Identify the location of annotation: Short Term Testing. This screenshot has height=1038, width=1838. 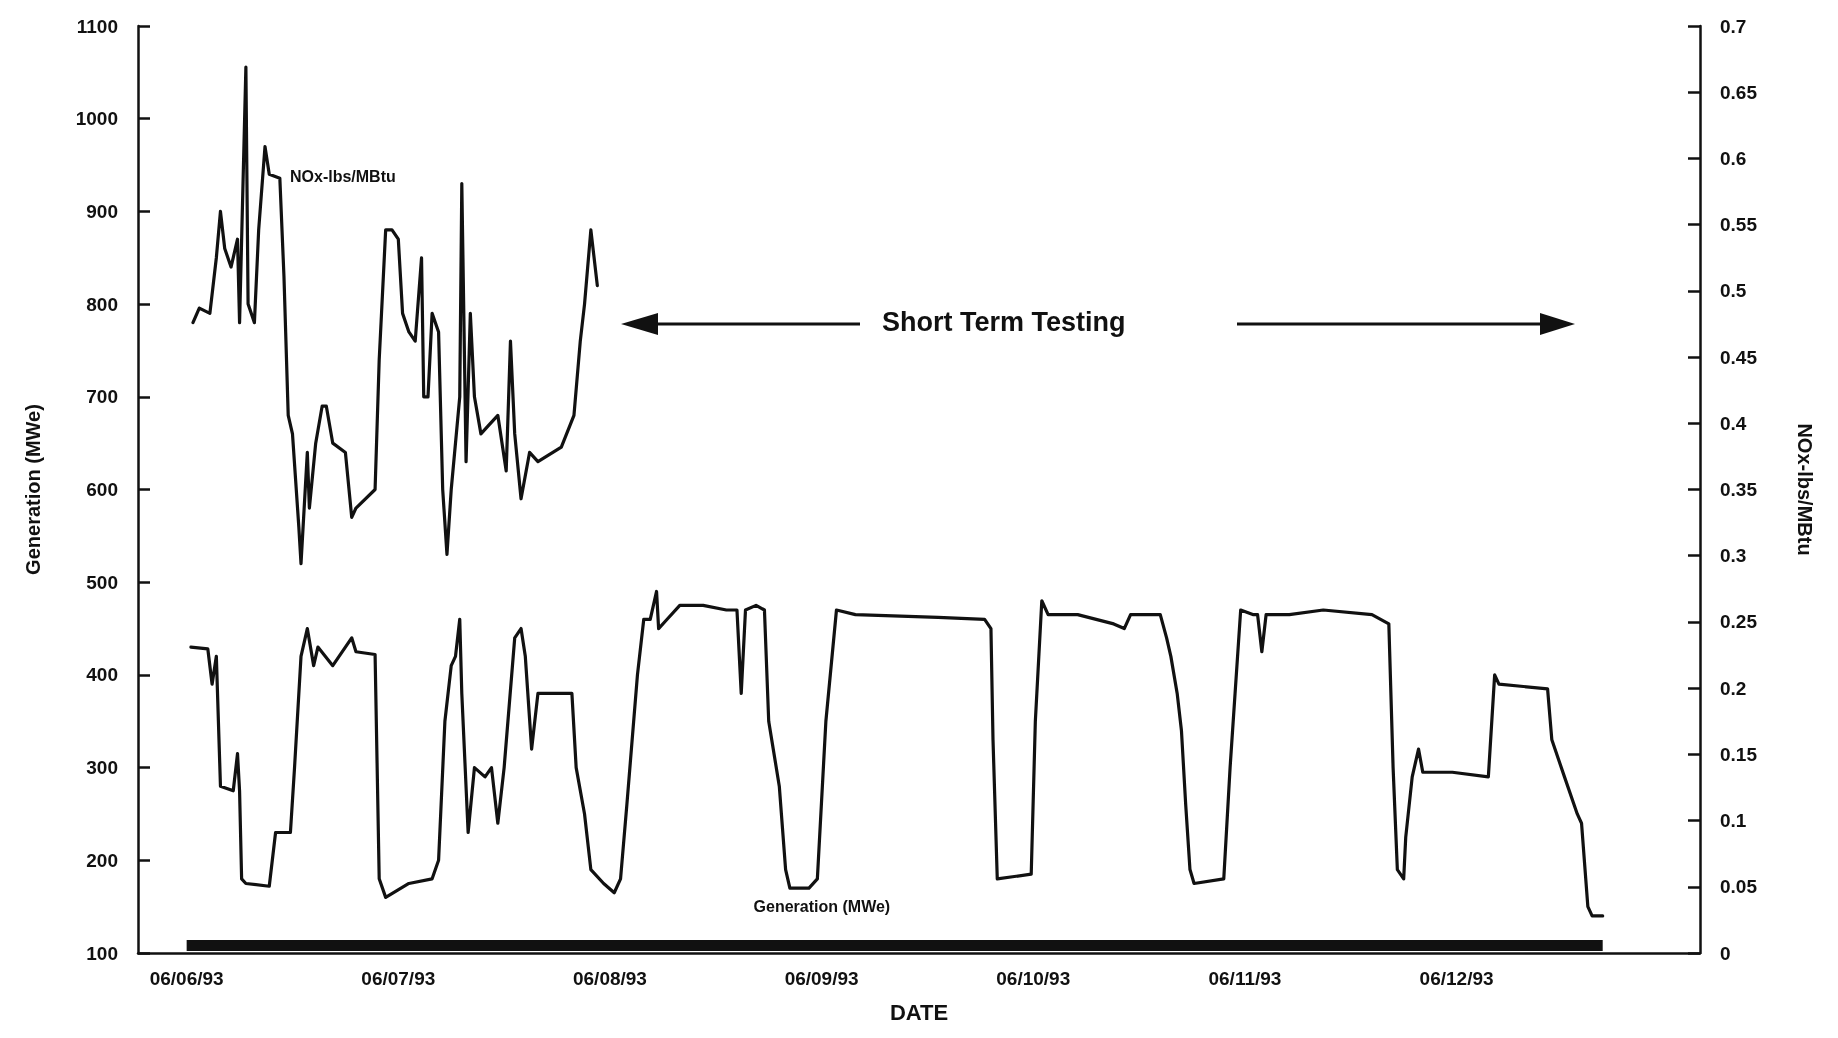
(1004, 321).